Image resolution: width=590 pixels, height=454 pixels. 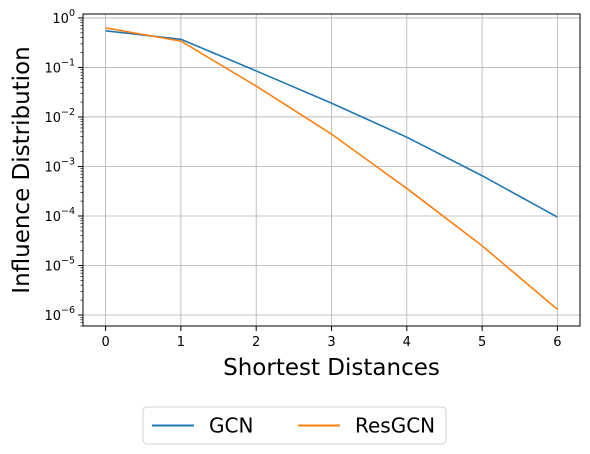 I want to click on x-tick-label: 0, so click(x=105, y=342).